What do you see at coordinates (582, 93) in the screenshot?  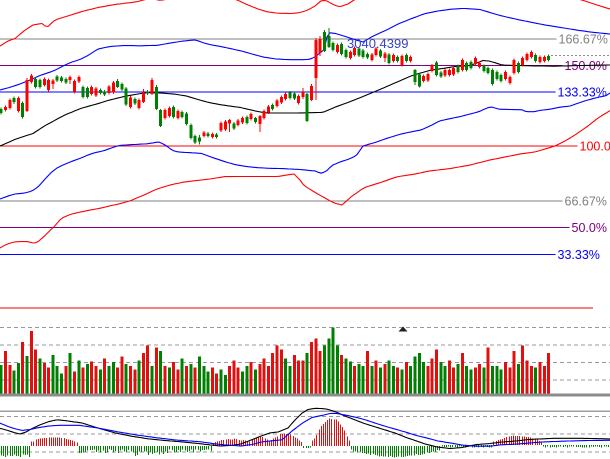 I see `svg-text: 133.33%` at bounding box center [582, 93].